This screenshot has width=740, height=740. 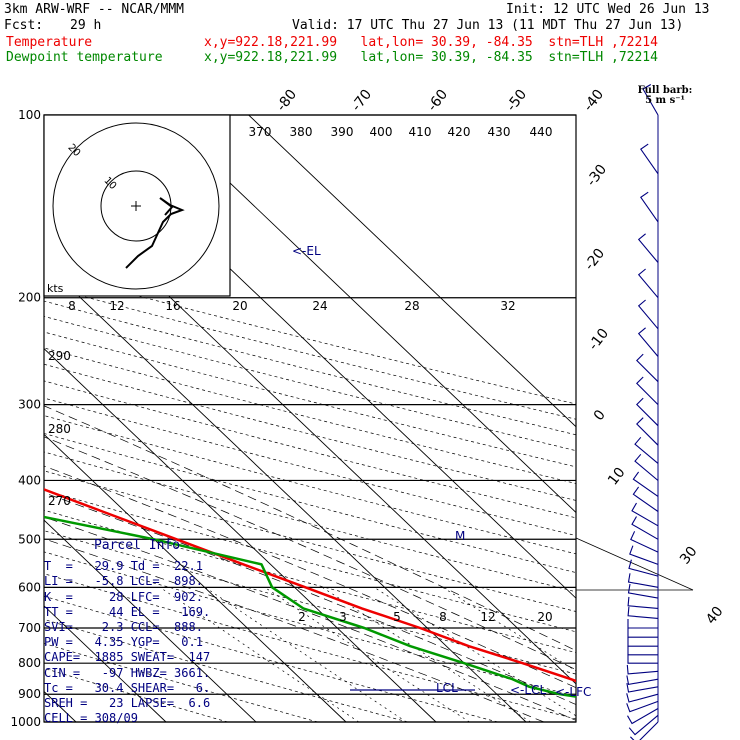 What do you see at coordinates (59, 356) in the screenshot?
I see `theta-label: 290` at bounding box center [59, 356].